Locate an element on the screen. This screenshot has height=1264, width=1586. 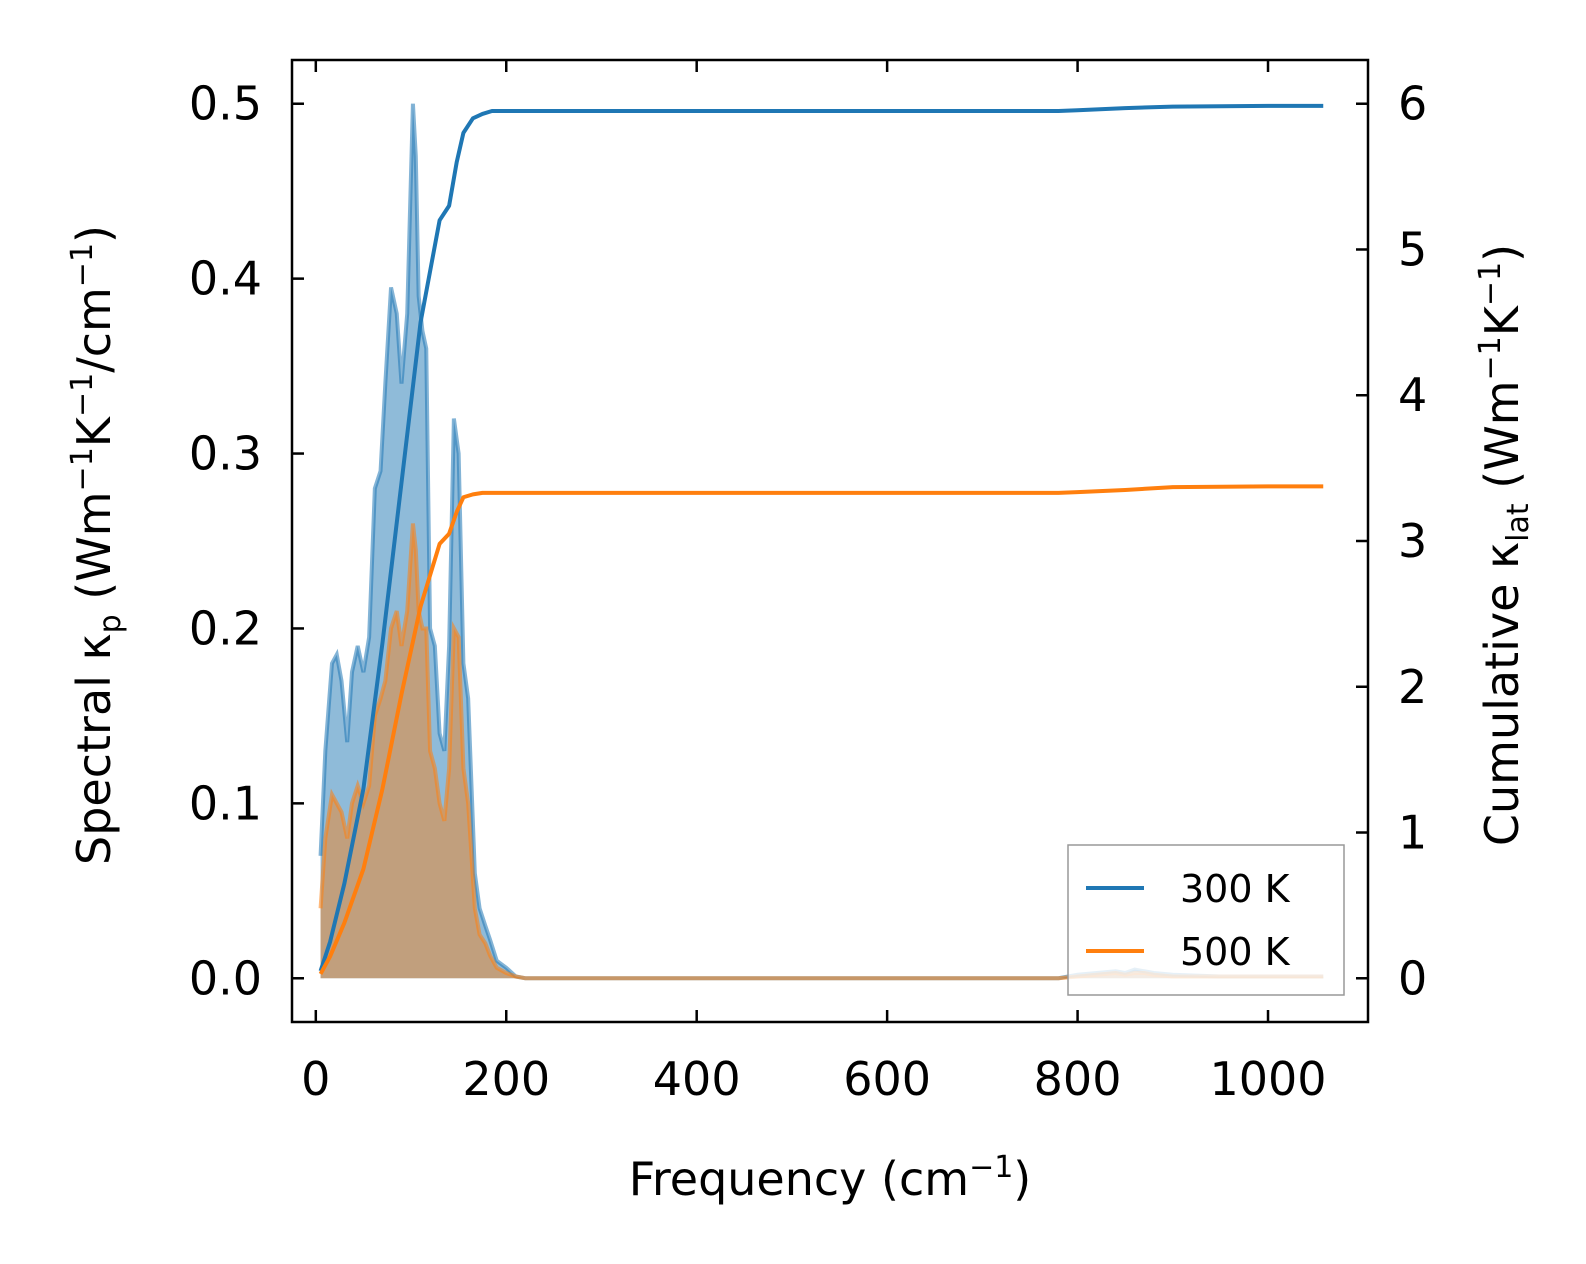
x-tick-label: 400 is located at coordinates (697, 1079).